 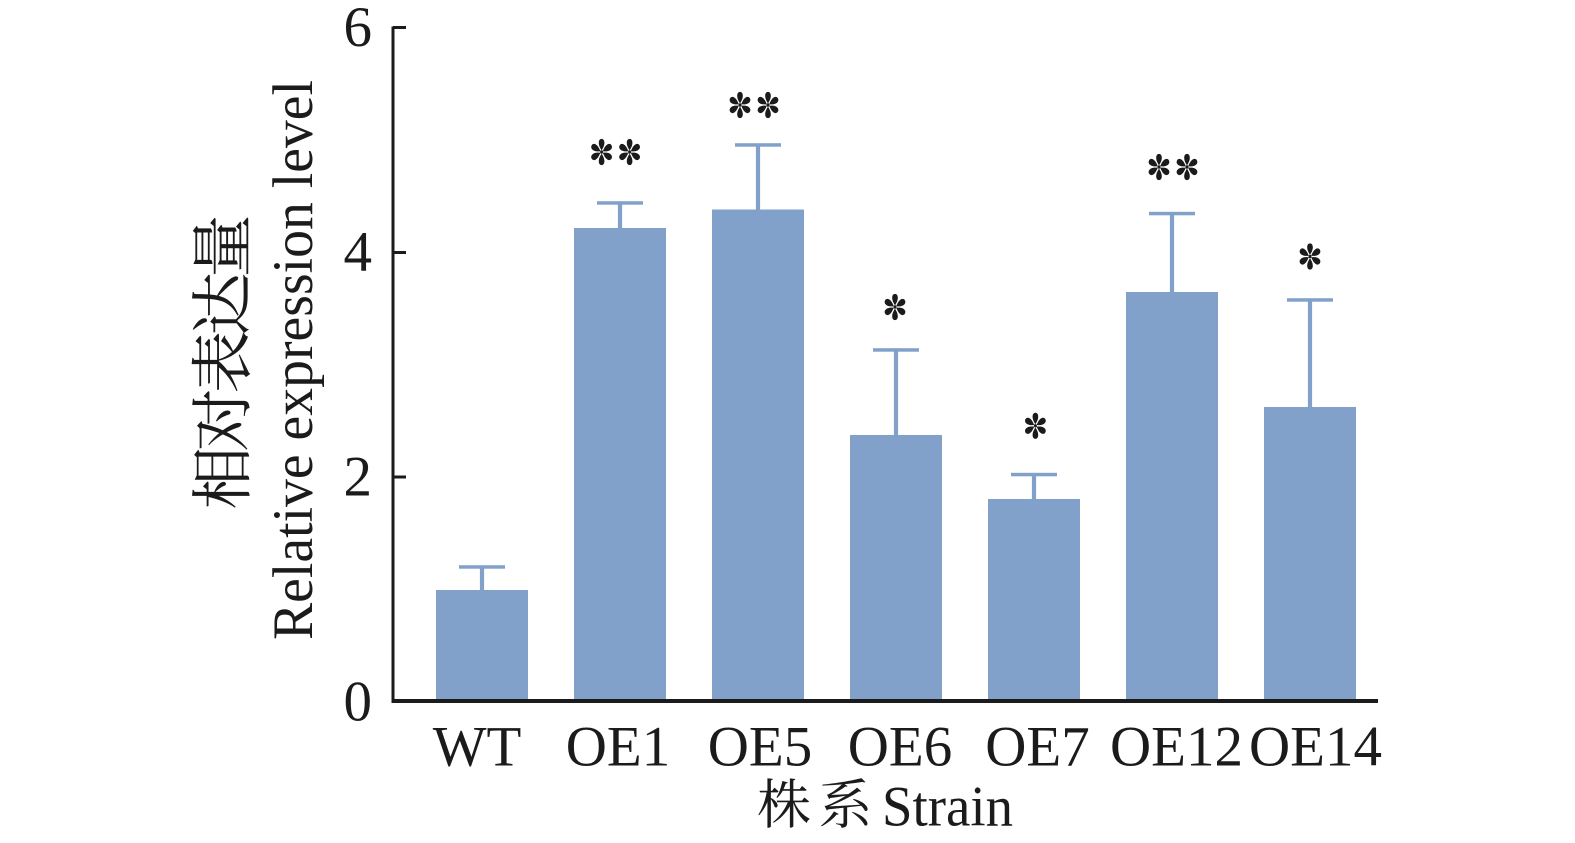 What do you see at coordinates (293, 360) in the screenshot?
I see `svg-text: Relative expression level` at bounding box center [293, 360].